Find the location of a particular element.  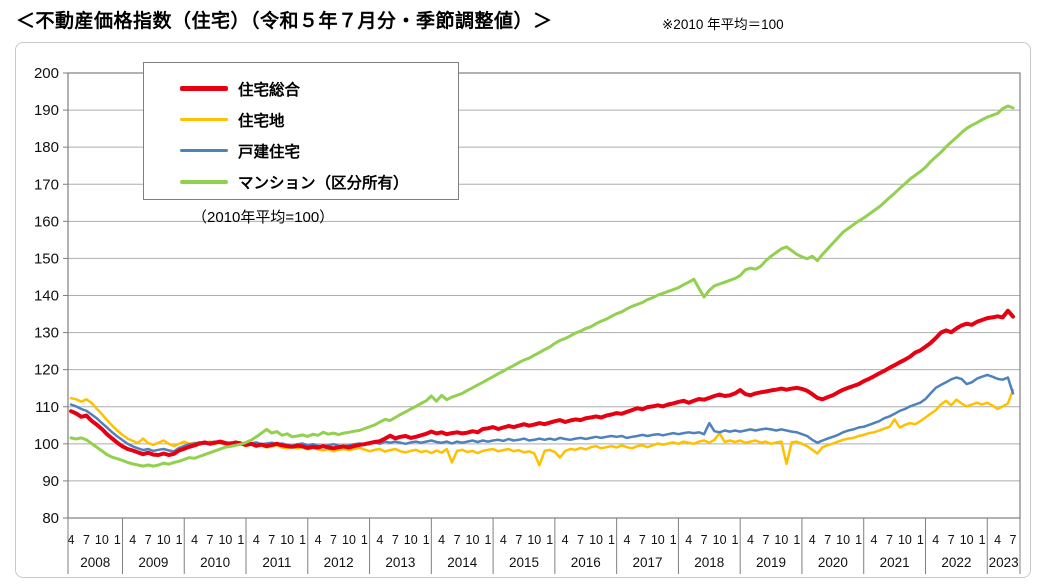

y-tick-label: 200 is located at coordinates (46, 73).